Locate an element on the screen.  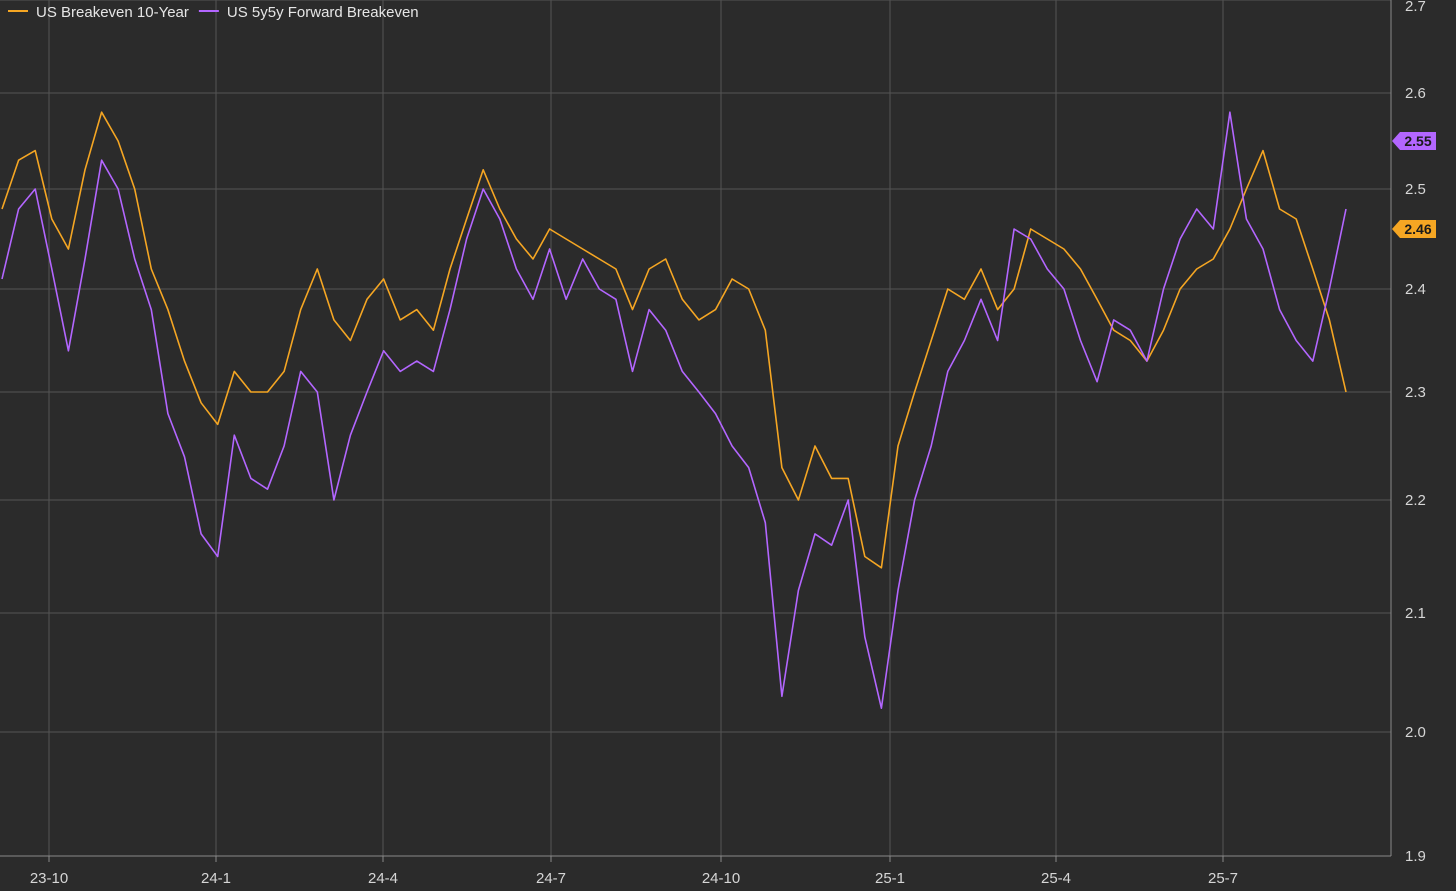
legend-item: US 5y5y Forward Breakeven is located at coordinates (308, 12).